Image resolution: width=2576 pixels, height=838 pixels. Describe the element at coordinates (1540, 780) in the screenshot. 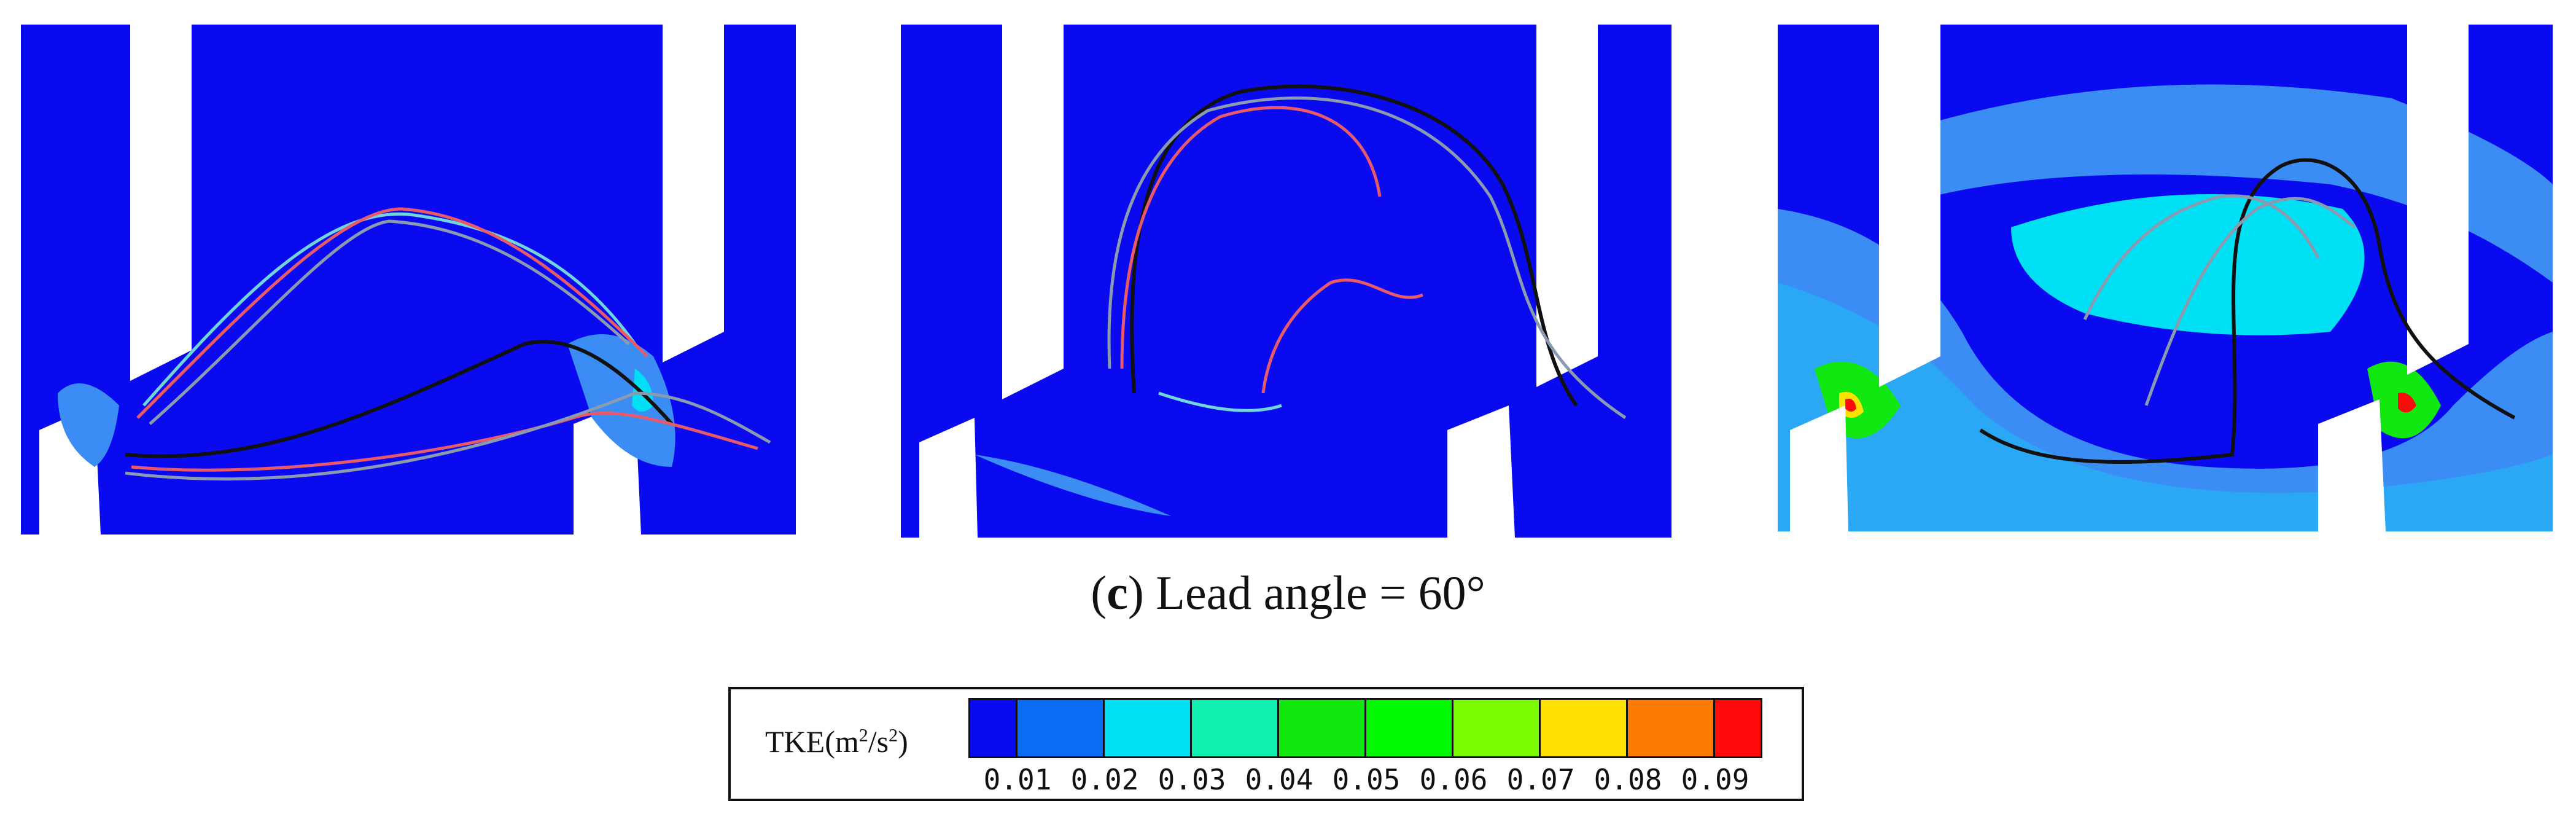

I see `colorbar-tick-label: 0.07` at that location.